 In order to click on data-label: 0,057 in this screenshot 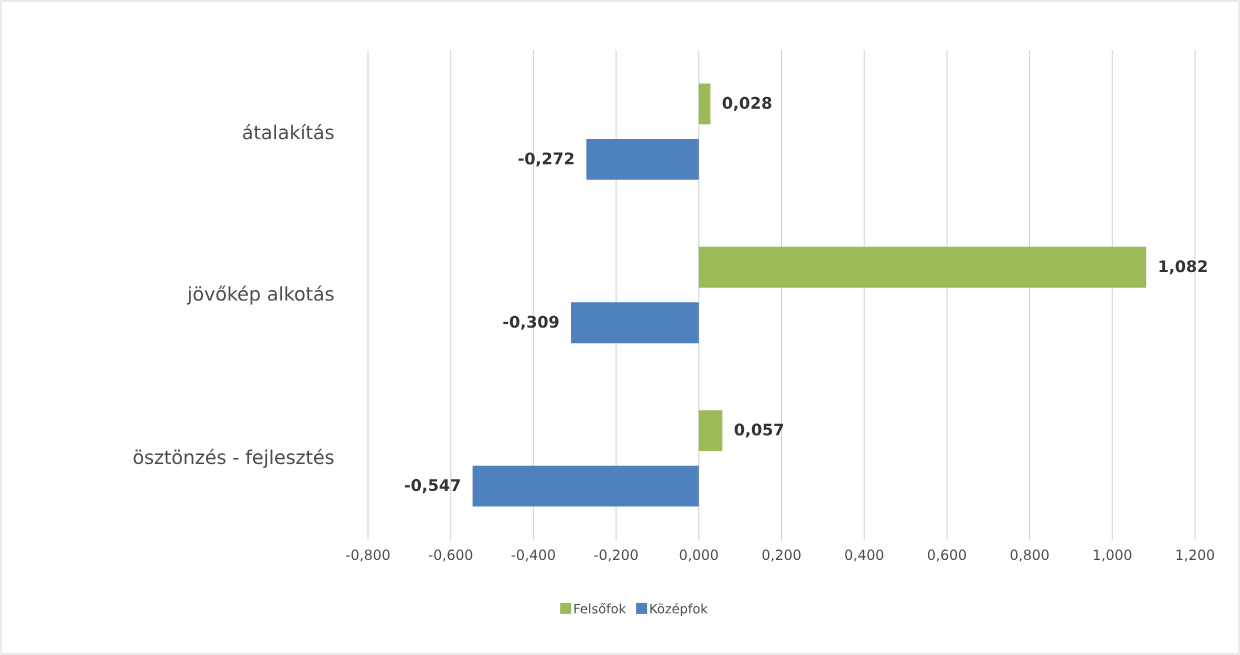, I will do `click(759, 430)`.